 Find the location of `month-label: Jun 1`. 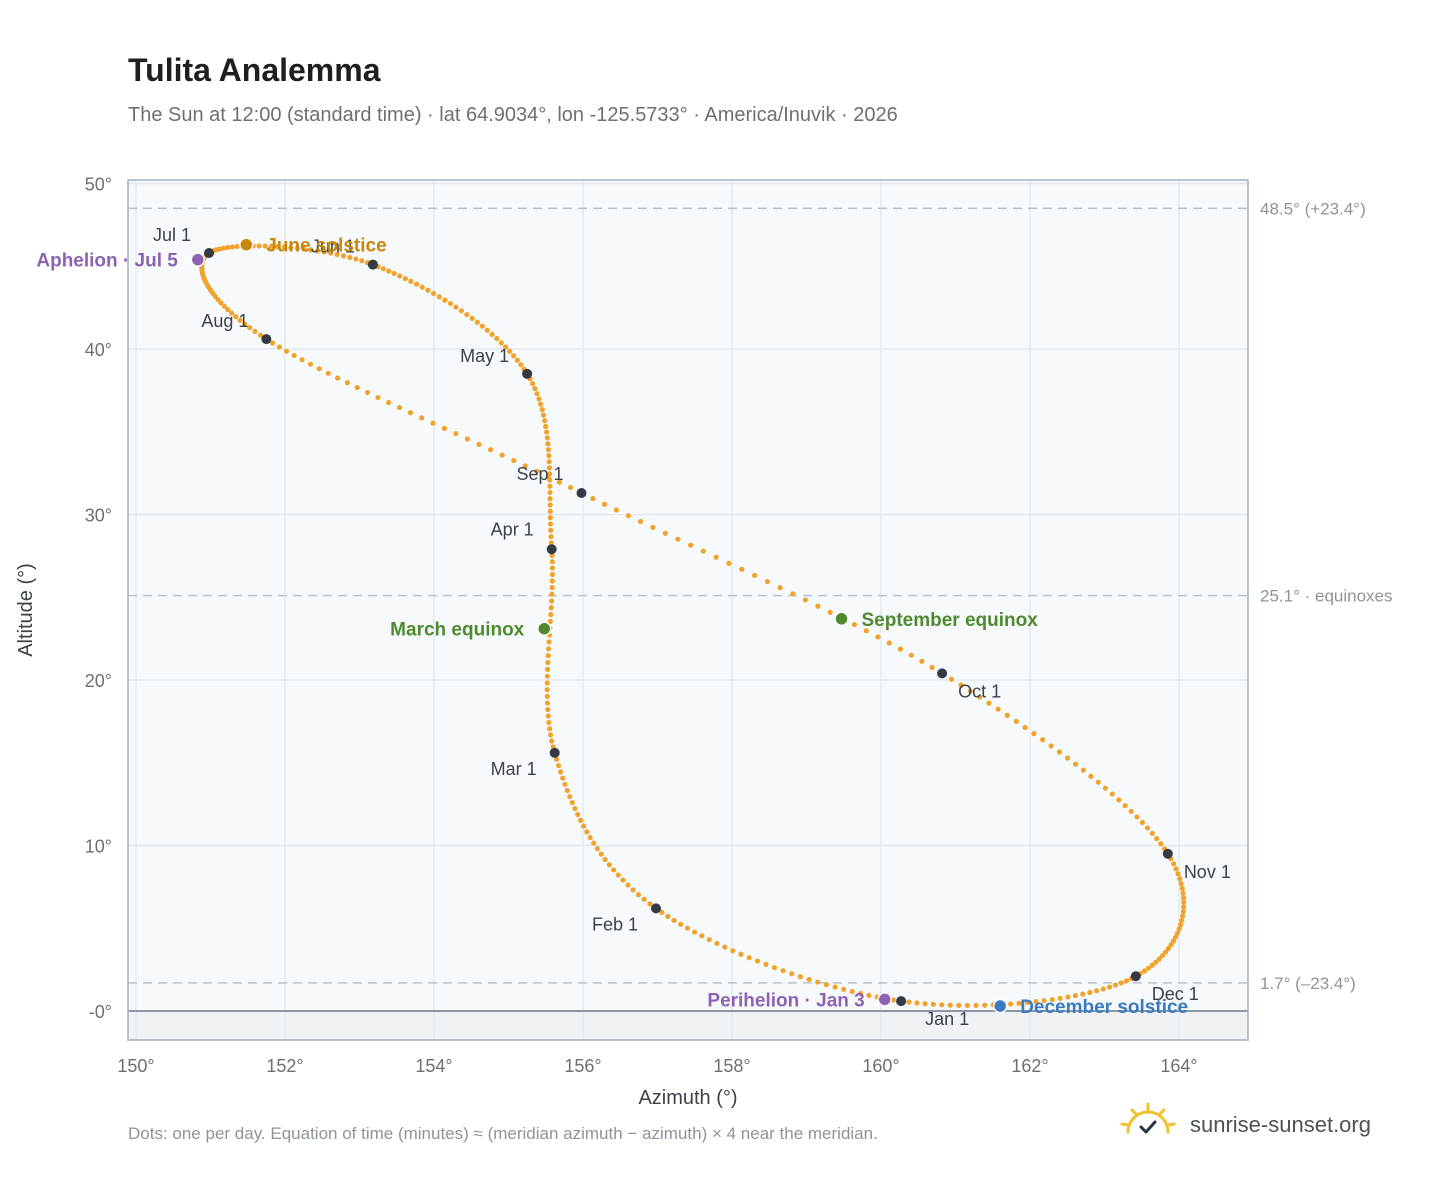

month-label: Jun 1 is located at coordinates (333, 247).